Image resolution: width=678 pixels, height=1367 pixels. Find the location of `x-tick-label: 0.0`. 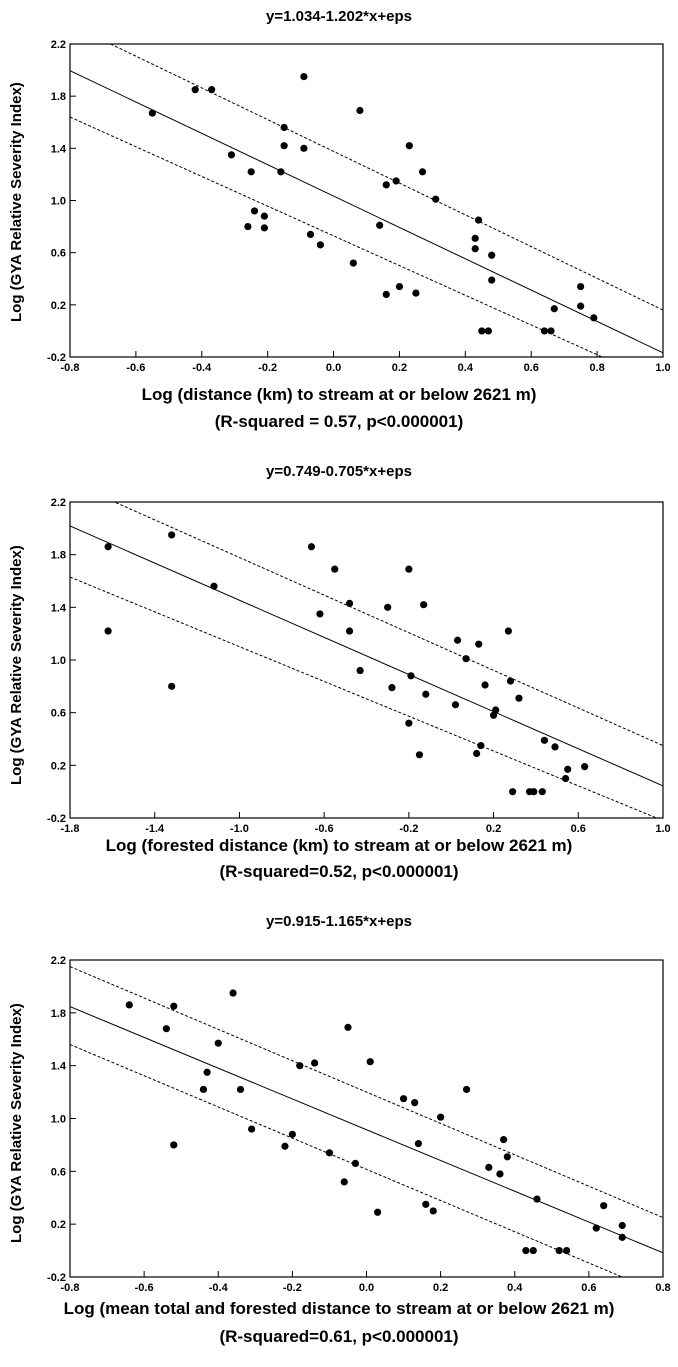

x-tick-label: 0.0 is located at coordinates (366, 1288).